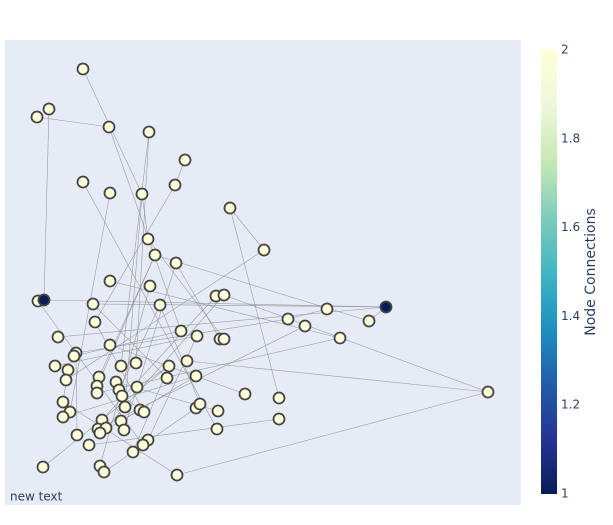  I want to click on colorbar-tick-label: 1.4, so click(570, 316).